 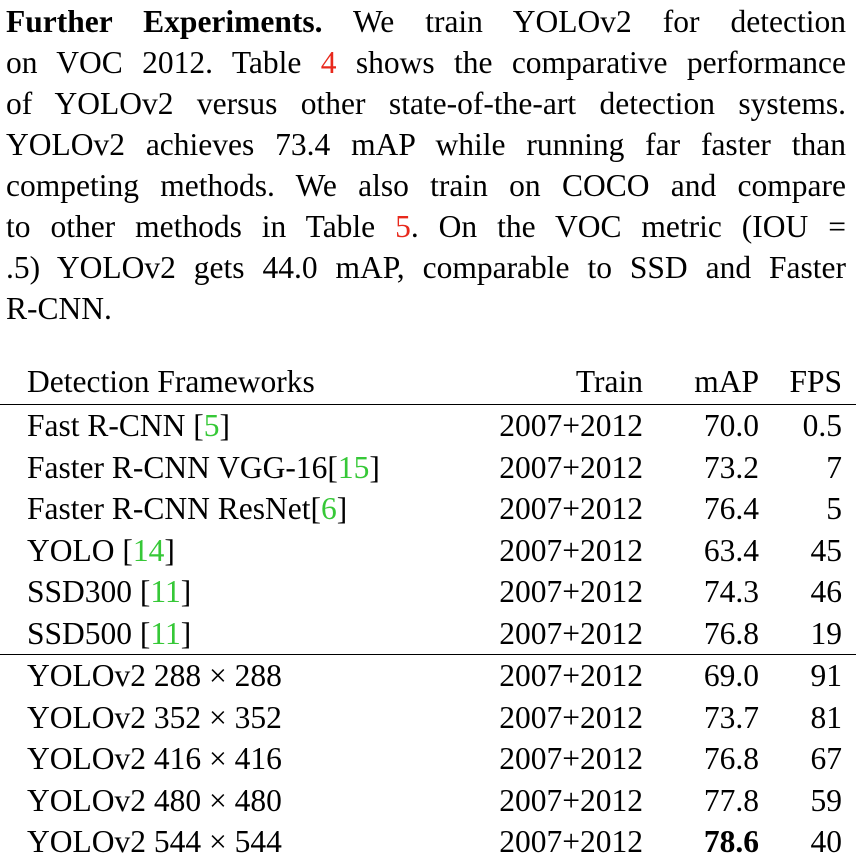 What do you see at coordinates (428, 842) in the screenshot?
I see `table-row: YOLOv2 544 × 544 2007+2012 78.6 40` at bounding box center [428, 842].